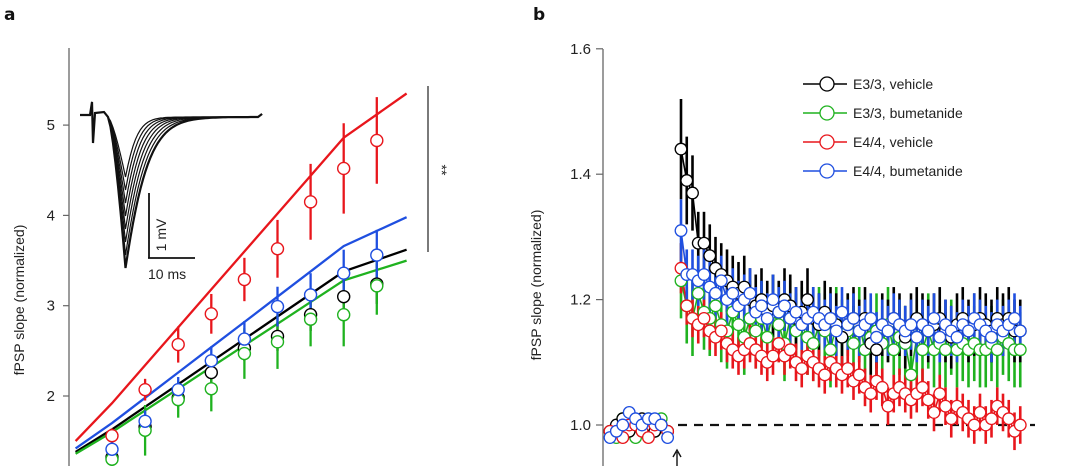 The image size is (1080, 466). What do you see at coordinates (908, 171) in the screenshot?
I see `legend-label: E4/4, bumetanide` at bounding box center [908, 171].